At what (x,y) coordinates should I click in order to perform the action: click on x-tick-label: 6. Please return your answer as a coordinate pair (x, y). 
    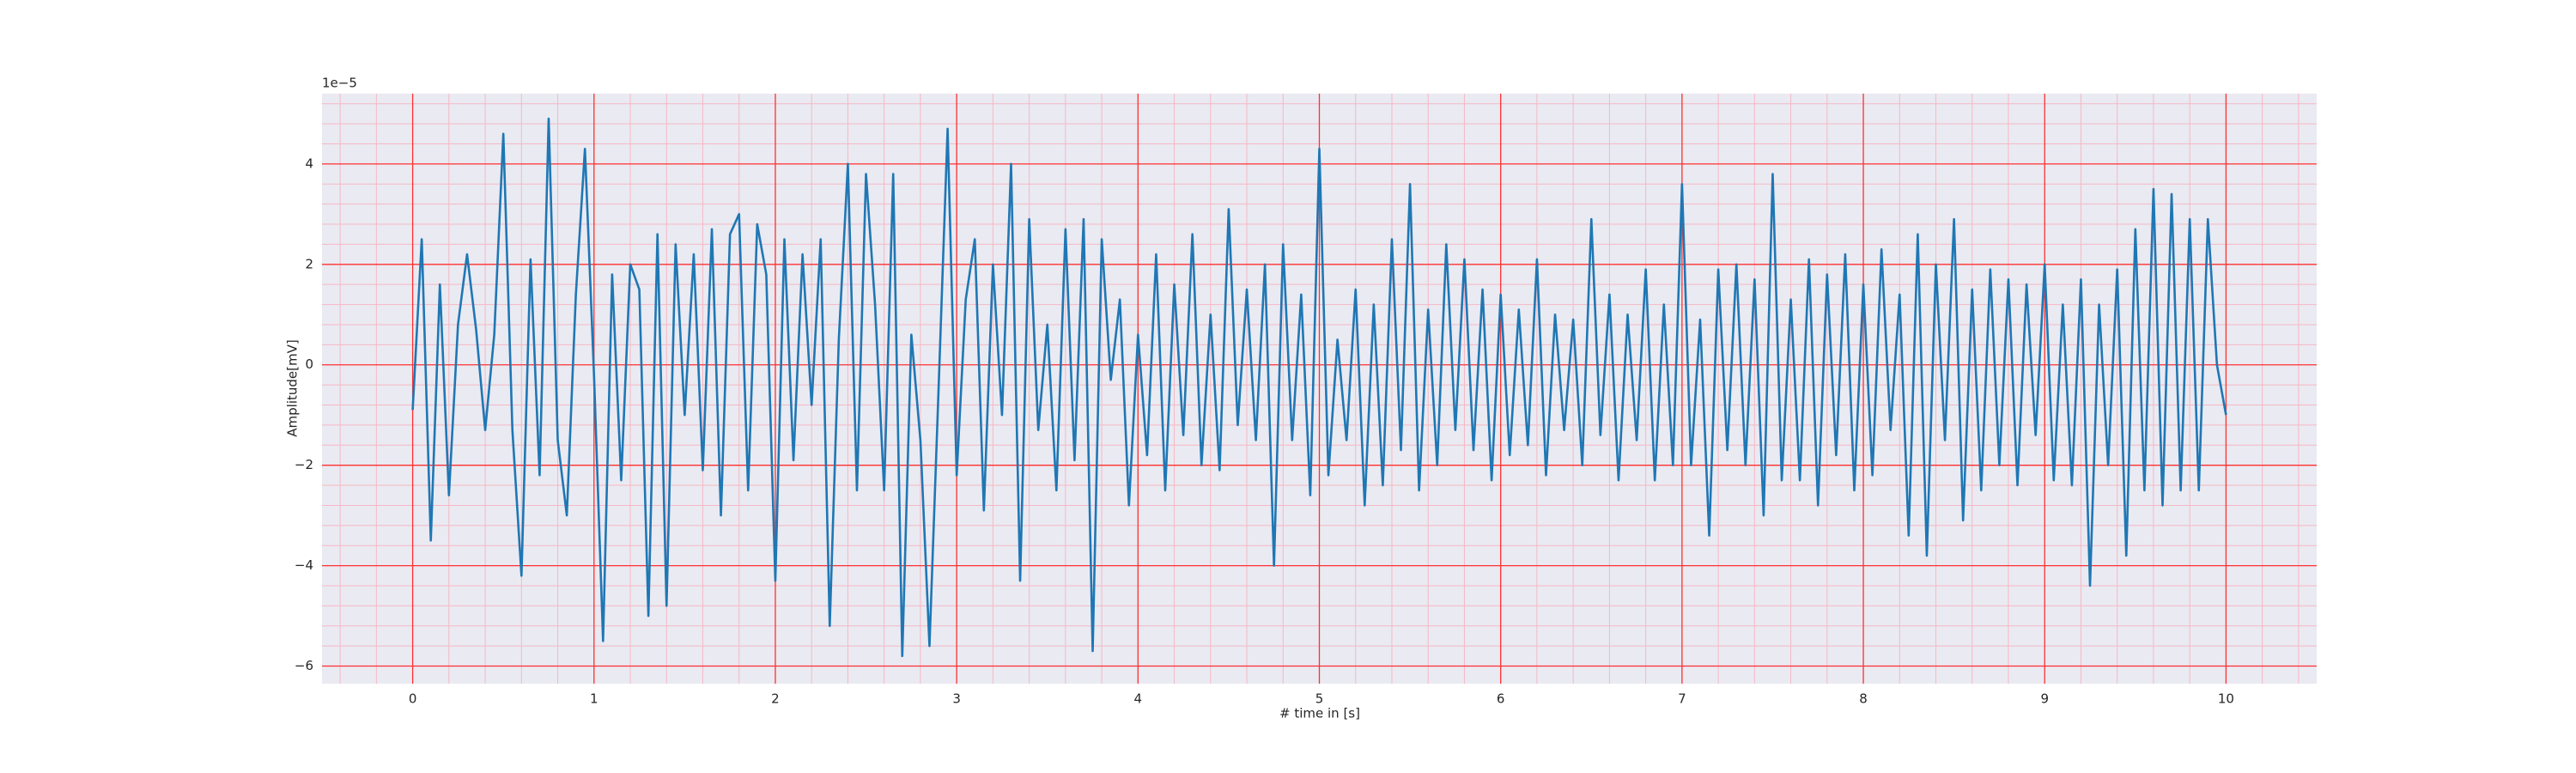
    Looking at the image, I should click on (1501, 699).